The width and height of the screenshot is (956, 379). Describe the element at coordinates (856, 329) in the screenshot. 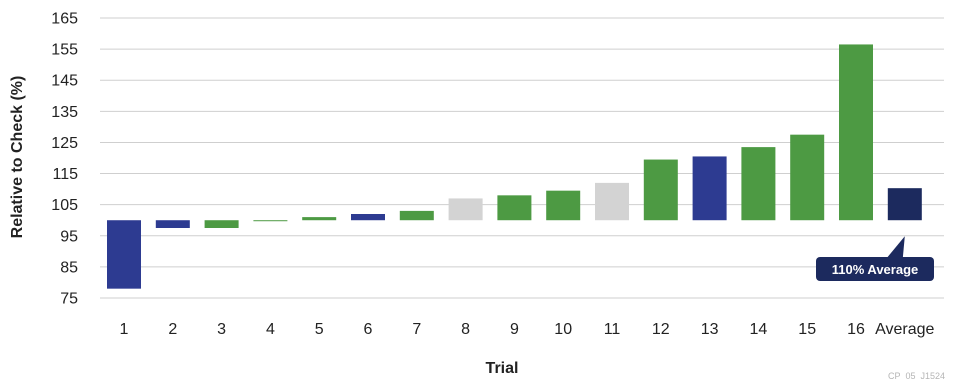

I see `x-tick-label: 16` at that location.